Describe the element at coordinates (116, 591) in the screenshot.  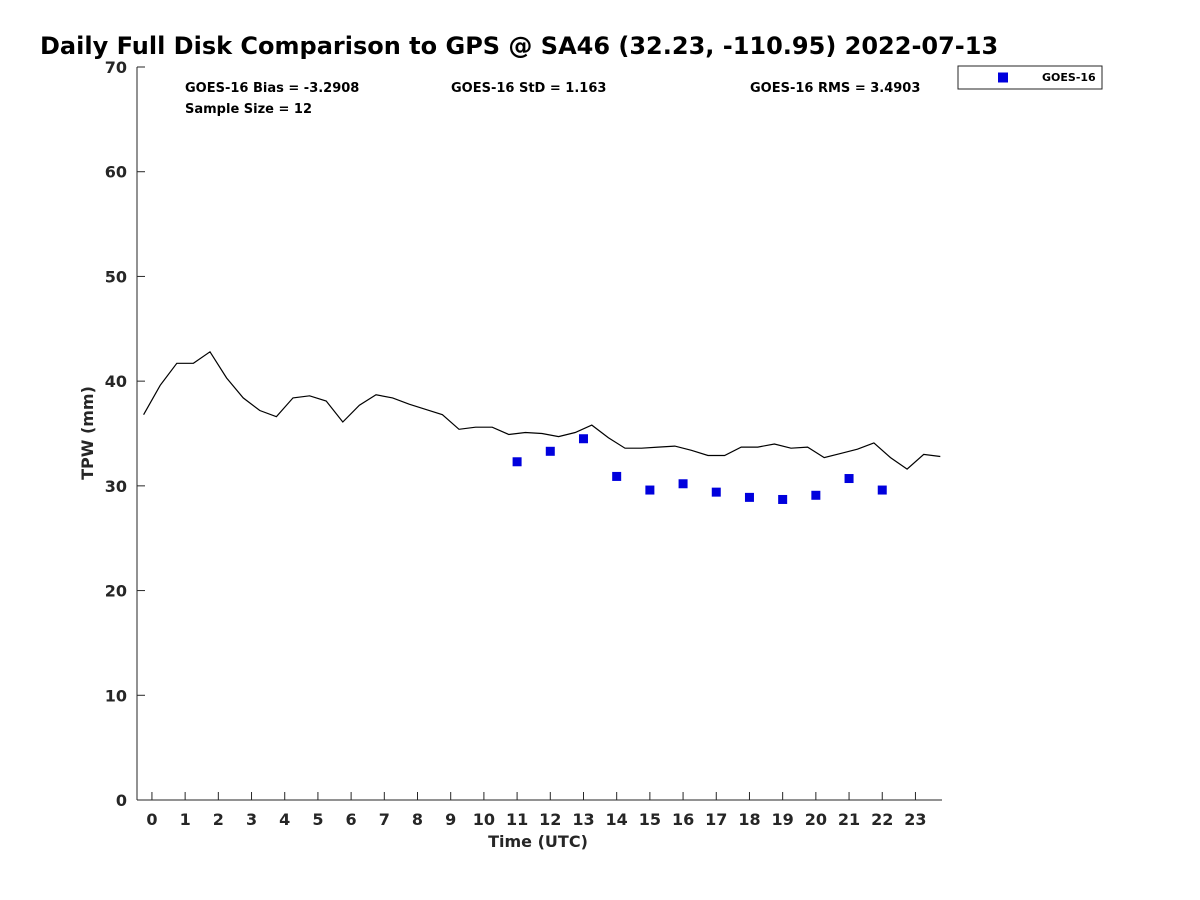
I see `y-tick-label: 20` at that location.